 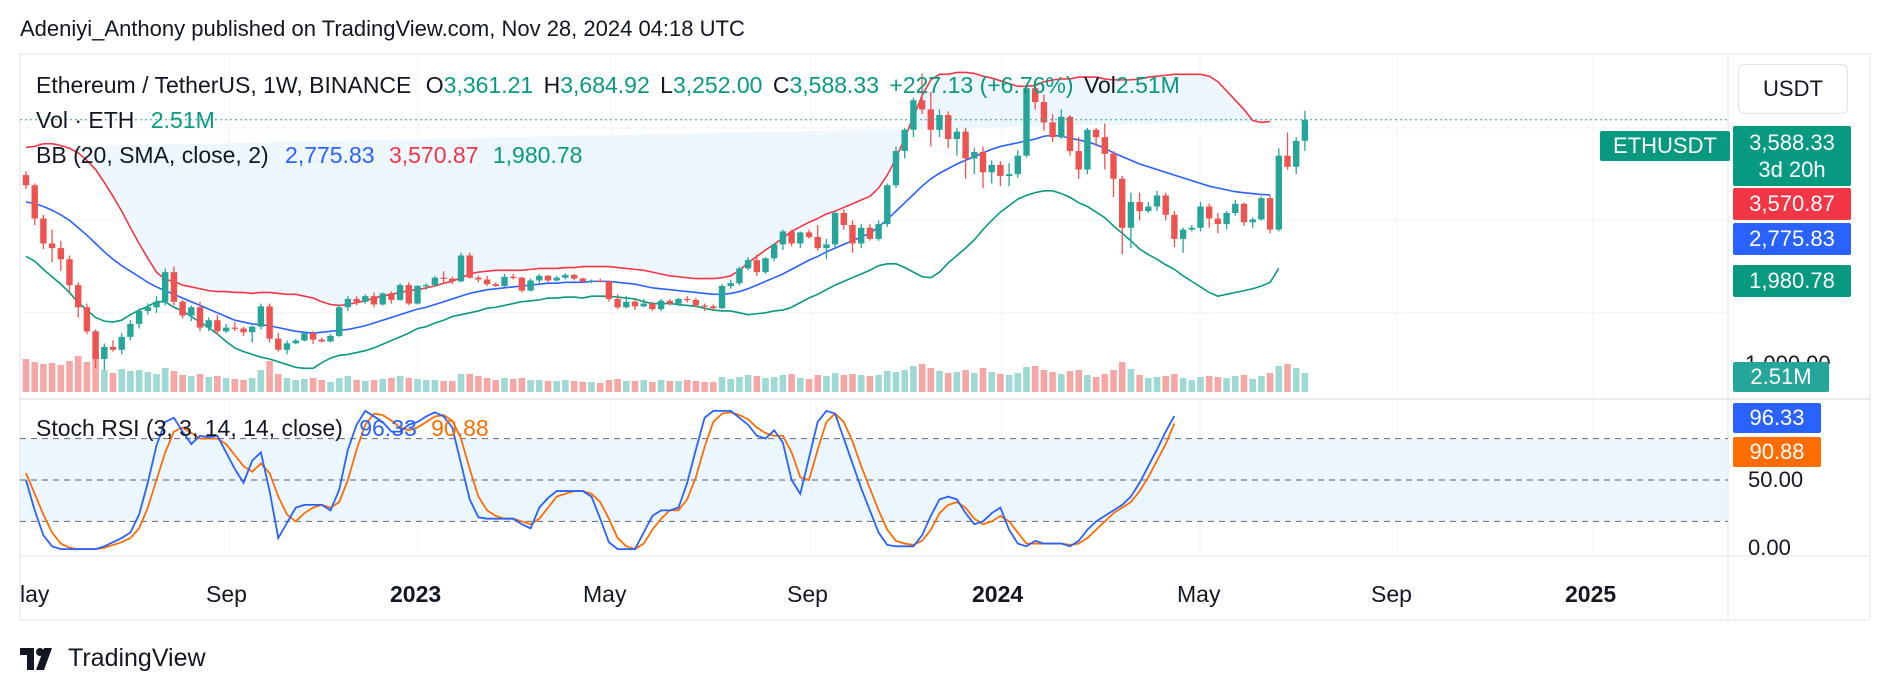 What do you see at coordinates (189, 428) in the screenshot?
I see `stoch-rsi-label: Stoch RSI (3, 3, 14, 14, close)` at bounding box center [189, 428].